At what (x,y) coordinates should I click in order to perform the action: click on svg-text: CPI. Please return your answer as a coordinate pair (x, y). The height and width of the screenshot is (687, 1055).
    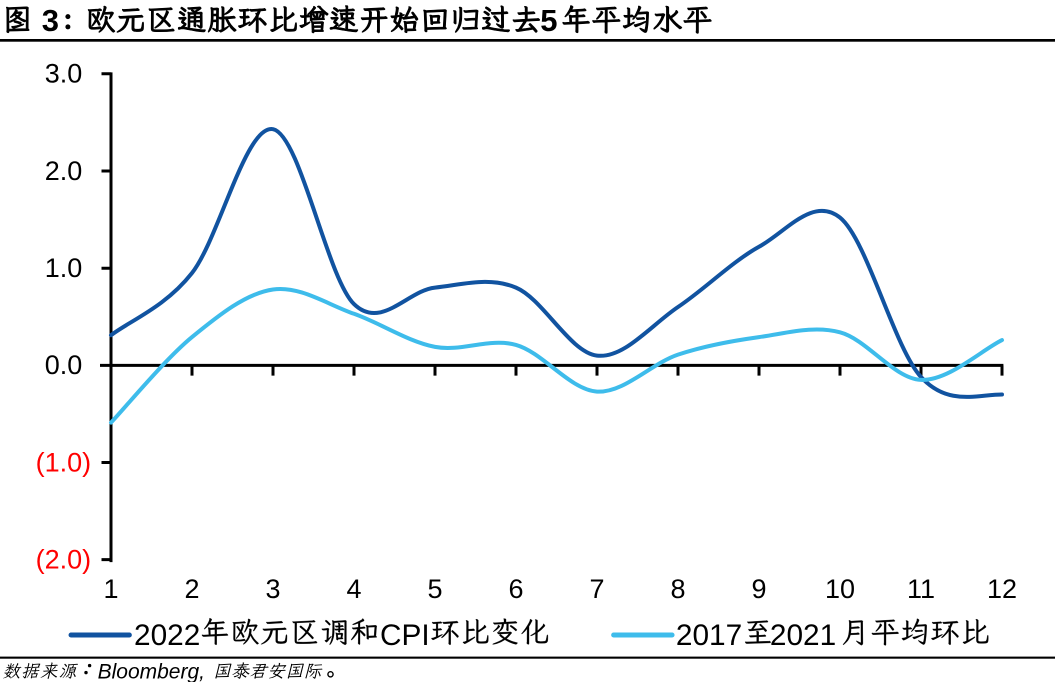
    Looking at the image, I should click on (405, 635).